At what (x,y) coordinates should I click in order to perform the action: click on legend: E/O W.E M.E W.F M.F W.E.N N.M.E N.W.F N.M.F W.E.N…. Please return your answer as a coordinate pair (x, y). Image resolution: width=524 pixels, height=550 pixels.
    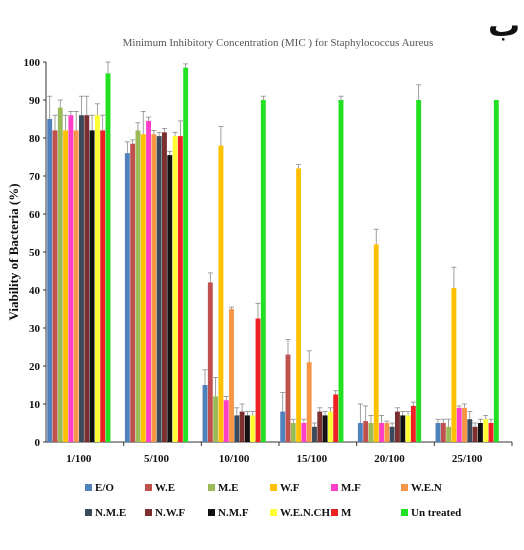
    Looking at the image, I should click on (273, 500).